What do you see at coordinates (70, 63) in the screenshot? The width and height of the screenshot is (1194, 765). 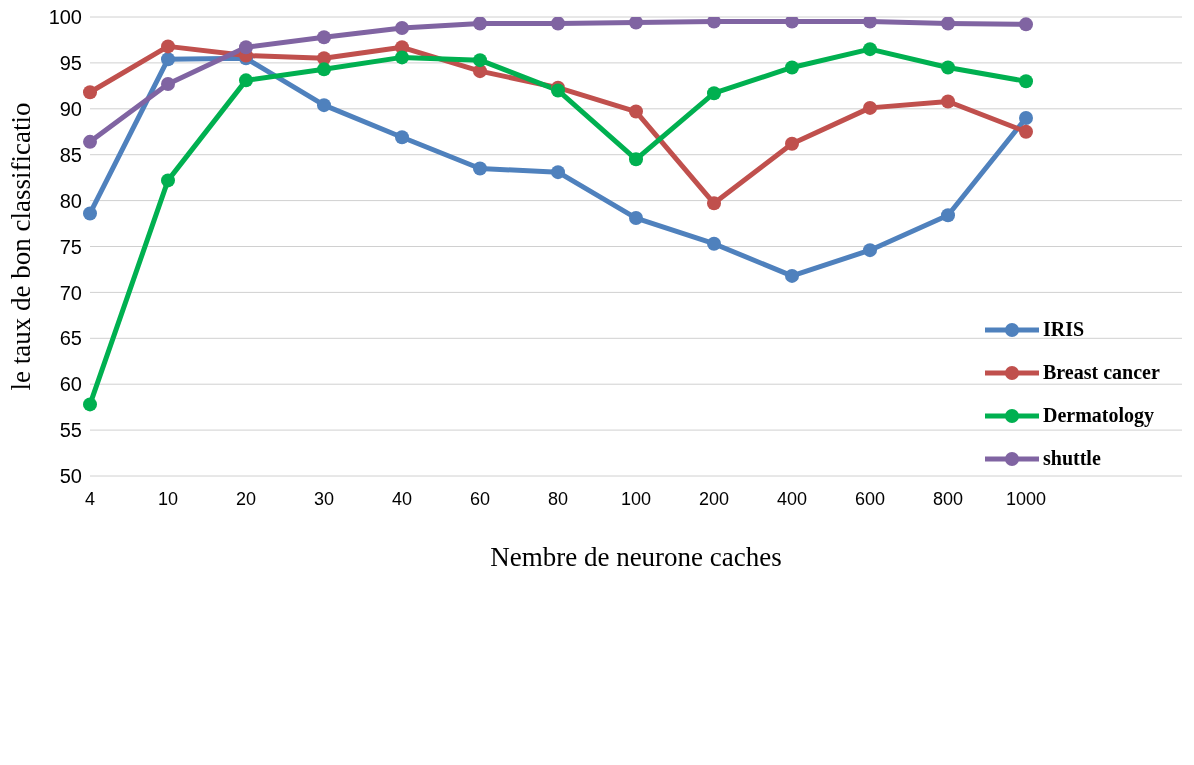 I see `y-tick-label: 95` at bounding box center [70, 63].